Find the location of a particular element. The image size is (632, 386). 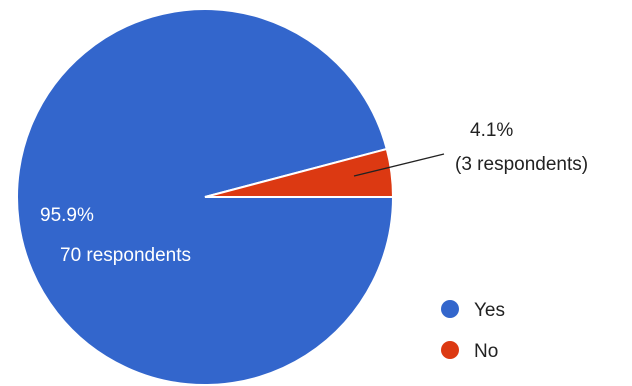

legend-item-yes: Yes is located at coordinates (473, 310).